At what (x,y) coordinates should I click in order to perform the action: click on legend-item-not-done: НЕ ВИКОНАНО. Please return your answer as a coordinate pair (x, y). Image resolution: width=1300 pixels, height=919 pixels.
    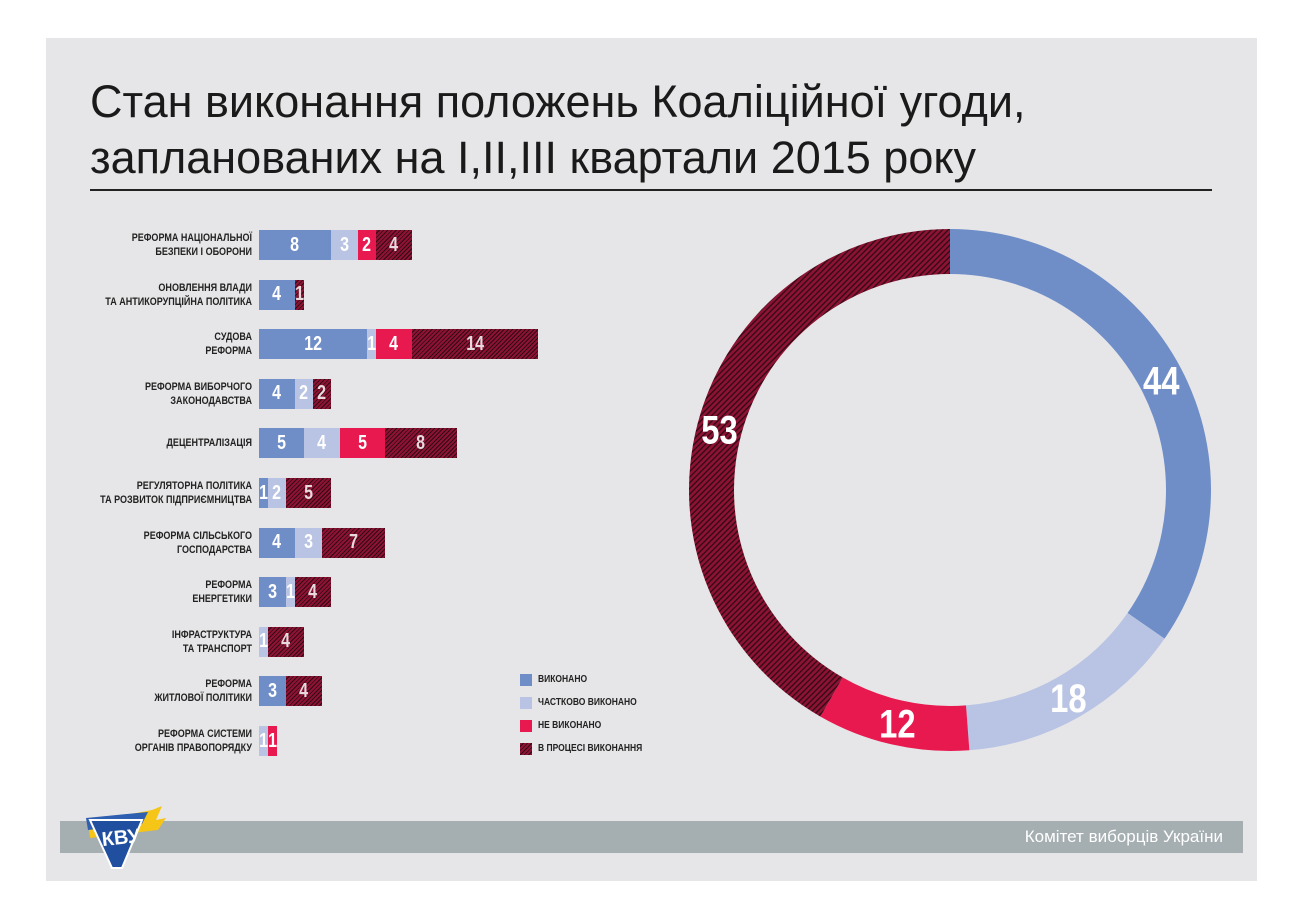
    Looking at the image, I should click on (590, 725).